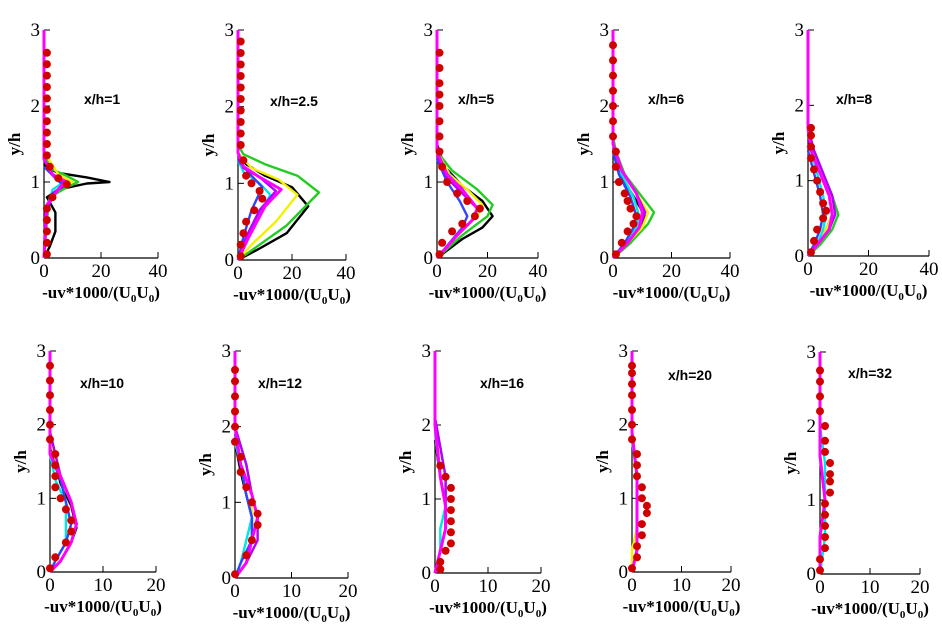 The width and height of the screenshot is (942, 628). What do you see at coordinates (681, 585) in the screenshot?
I see `x-tick-label: 10` at bounding box center [681, 585].